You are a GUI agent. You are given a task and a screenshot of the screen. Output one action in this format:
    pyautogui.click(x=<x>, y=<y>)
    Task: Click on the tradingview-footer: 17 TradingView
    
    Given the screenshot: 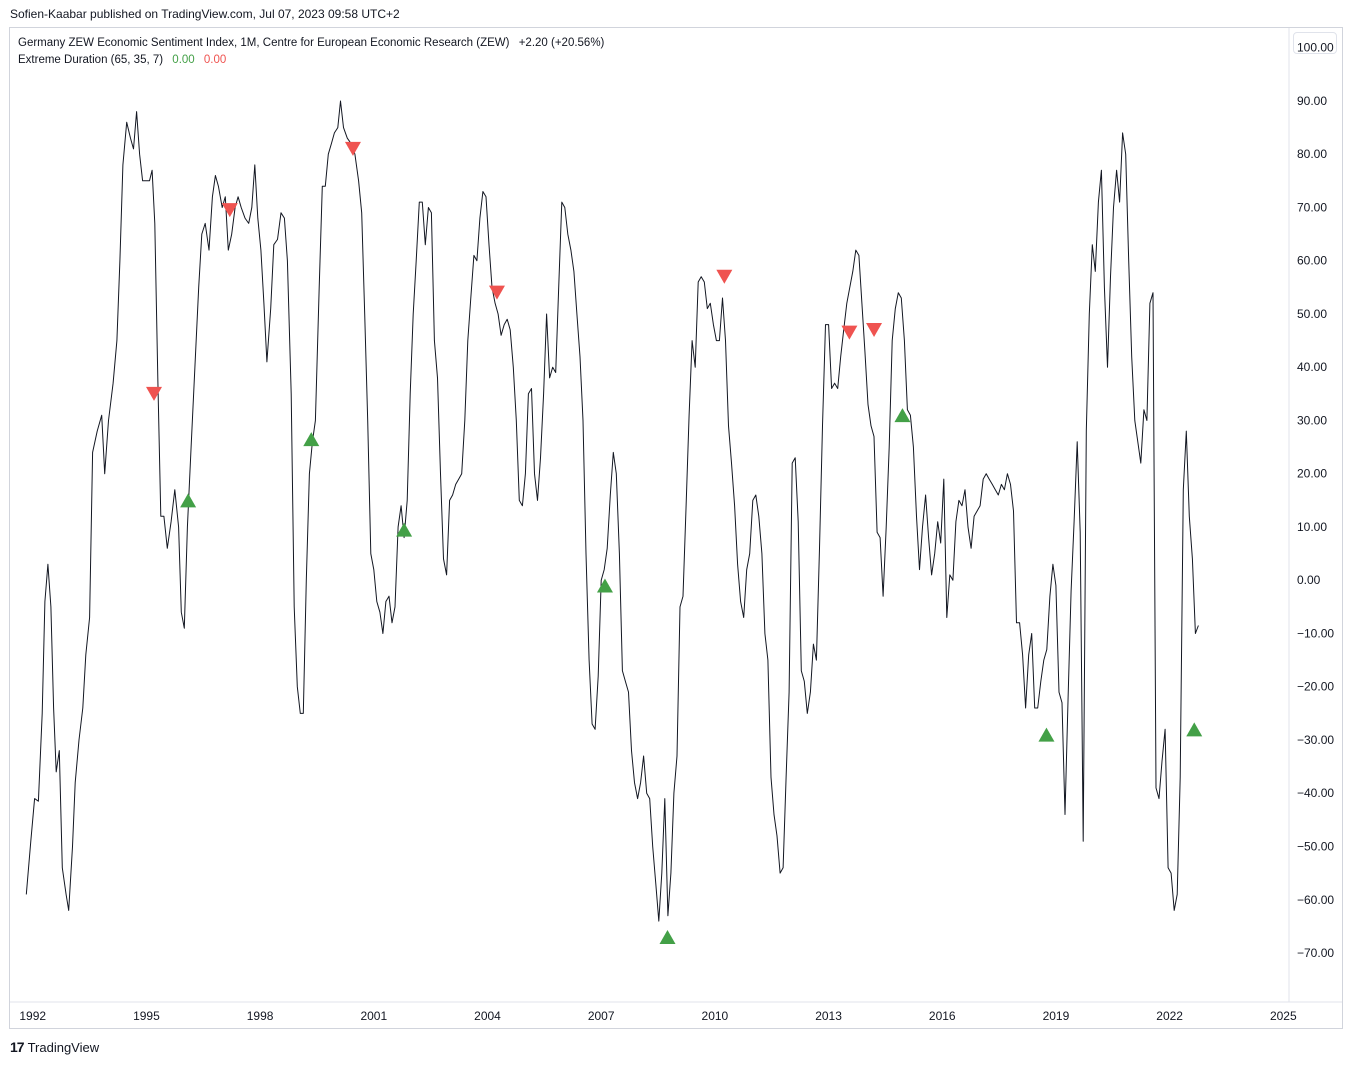 What is the action you would take?
    pyautogui.click(x=54, y=1047)
    